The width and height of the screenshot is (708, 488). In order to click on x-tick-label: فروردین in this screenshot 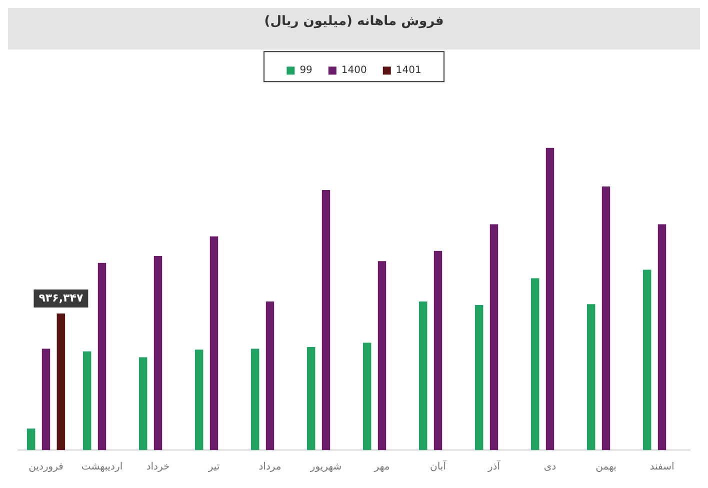, I will do `click(46, 467)`.